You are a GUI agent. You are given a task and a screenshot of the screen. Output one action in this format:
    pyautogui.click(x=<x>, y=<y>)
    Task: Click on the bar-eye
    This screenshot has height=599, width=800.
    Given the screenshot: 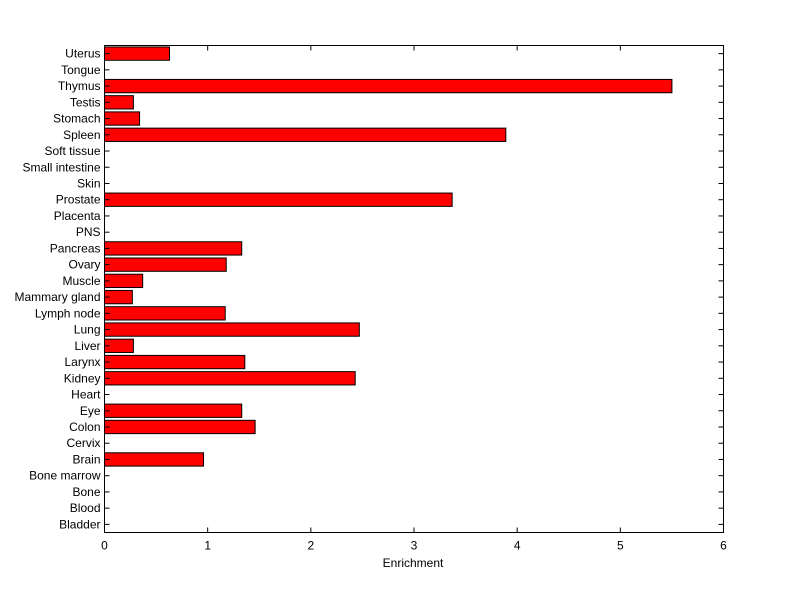 What is the action you would take?
    pyautogui.click(x=173, y=410)
    